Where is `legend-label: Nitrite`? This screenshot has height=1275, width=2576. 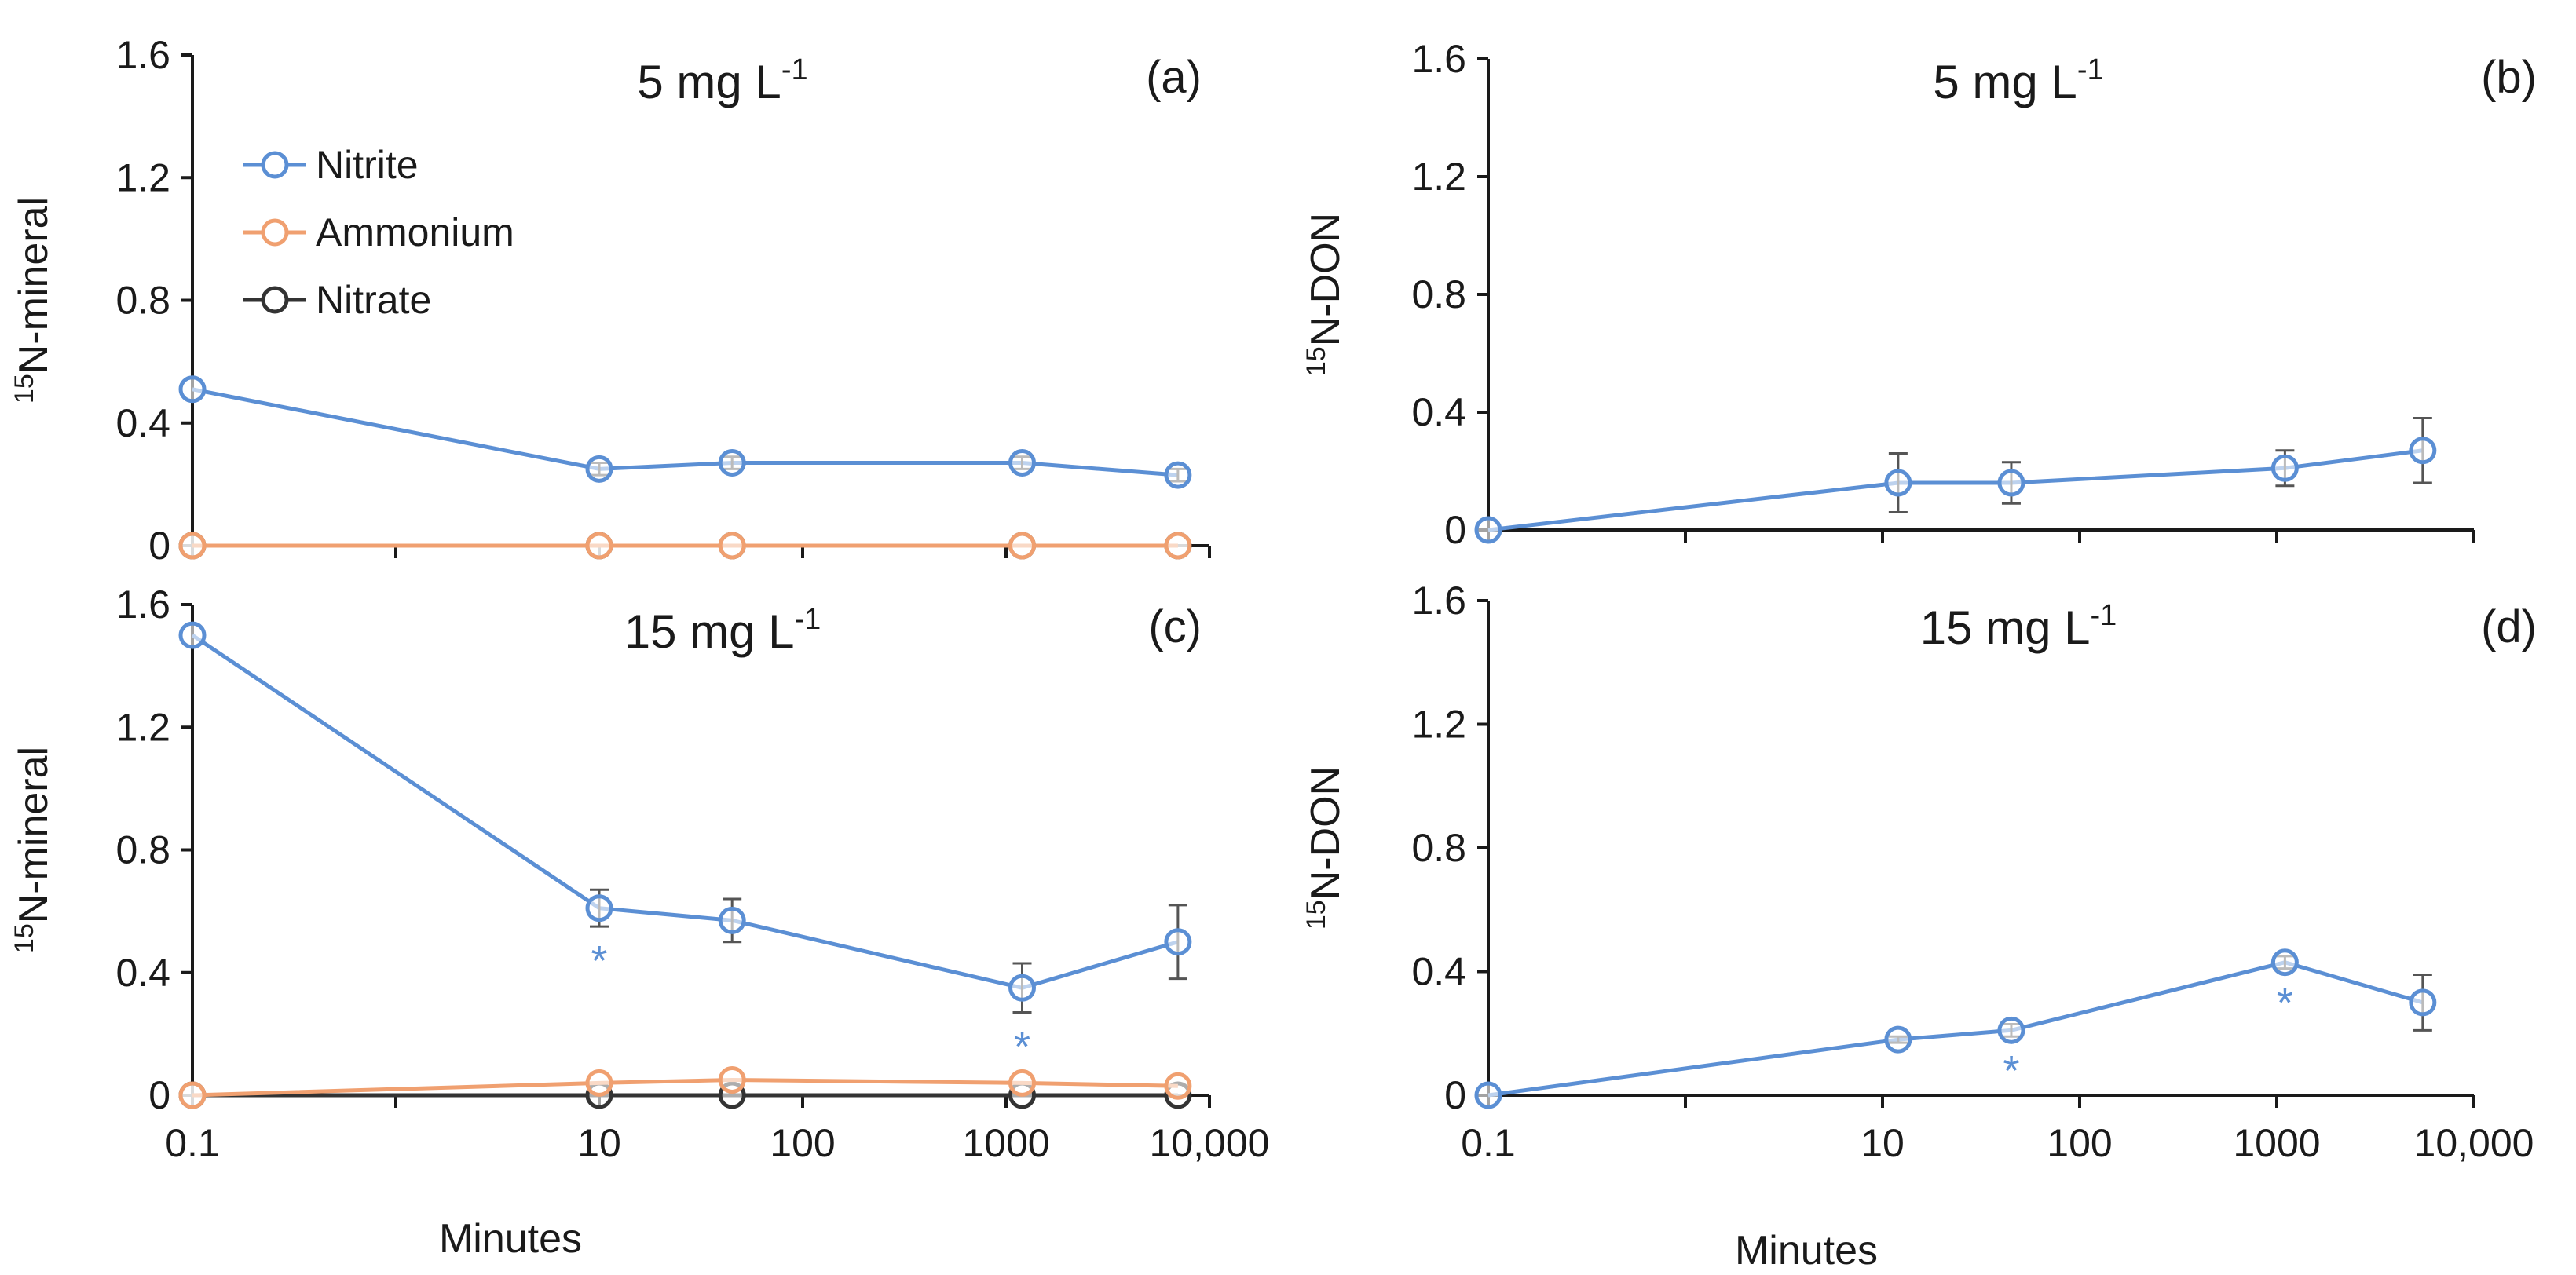 legend-label: Nitrite is located at coordinates (368, 165).